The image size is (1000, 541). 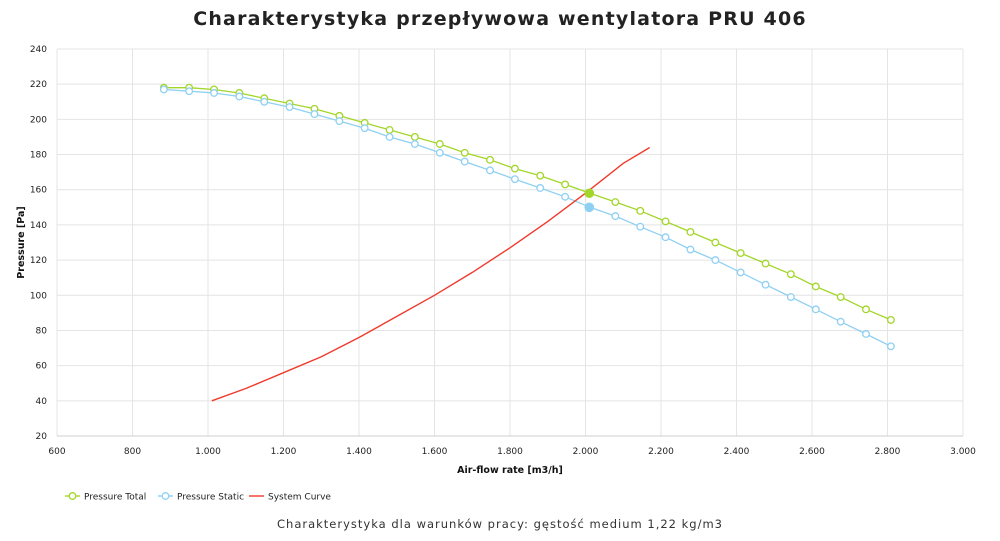 What do you see at coordinates (299, 498) in the screenshot?
I see `system-curve-legend-label: System Curve` at bounding box center [299, 498].